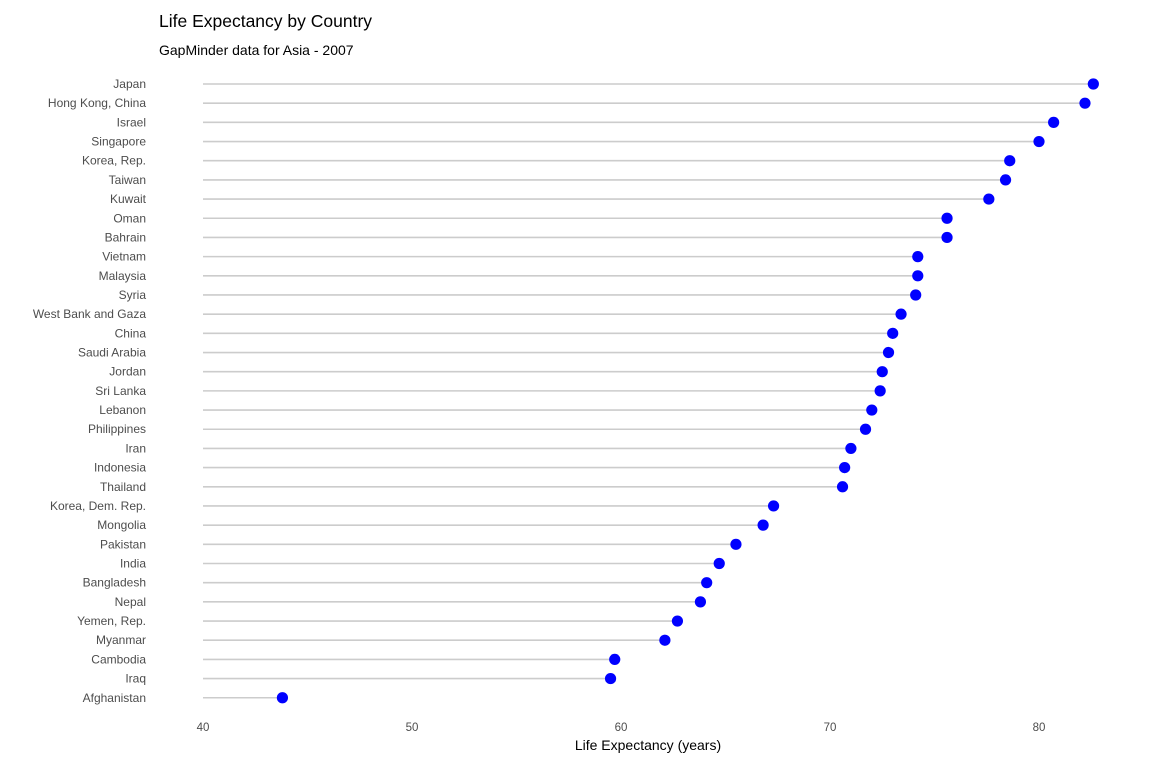 This screenshot has height=768, width=1152. Describe the element at coordinates (122, 410) in the screenshot. I see `category-label: Lebanon` at that location.